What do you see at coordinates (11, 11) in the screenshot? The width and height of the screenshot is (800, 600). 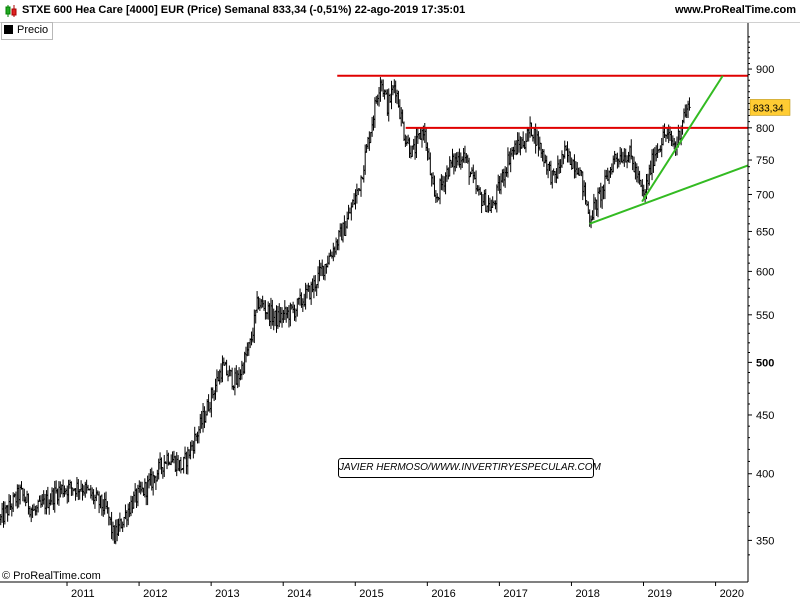 I see `candlestick-icon` at bounding box center [11, 11].